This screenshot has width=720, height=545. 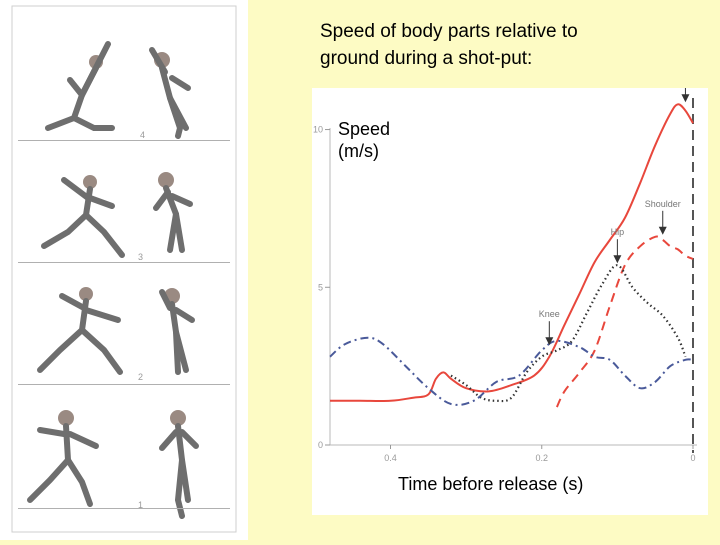 I want to click on y-tick-label: 0, so click(x=320, y=445).